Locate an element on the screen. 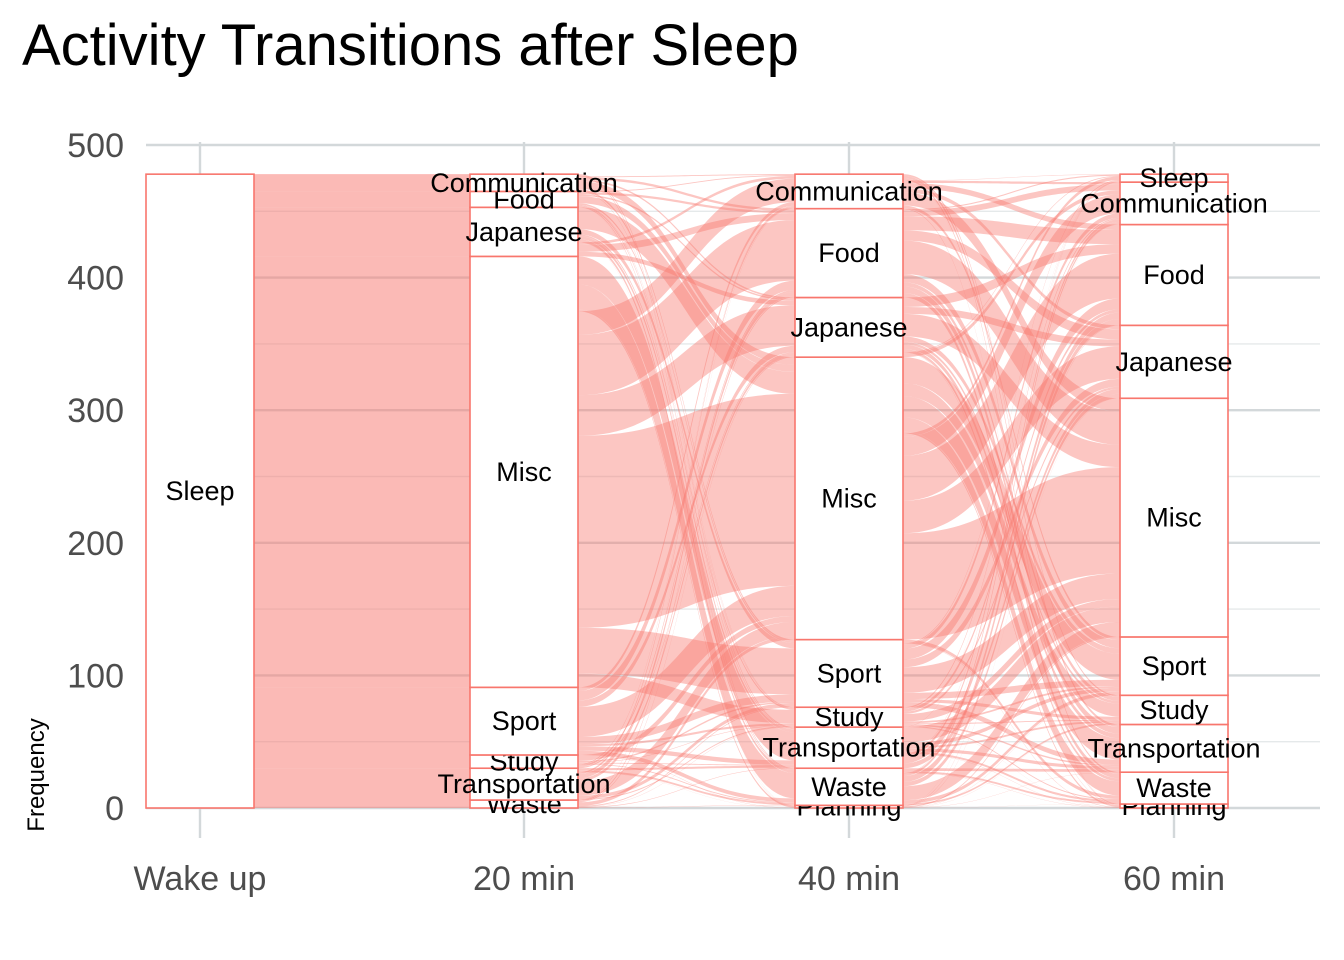  y-tick-label: 200 is located at coordinates (95, 544).